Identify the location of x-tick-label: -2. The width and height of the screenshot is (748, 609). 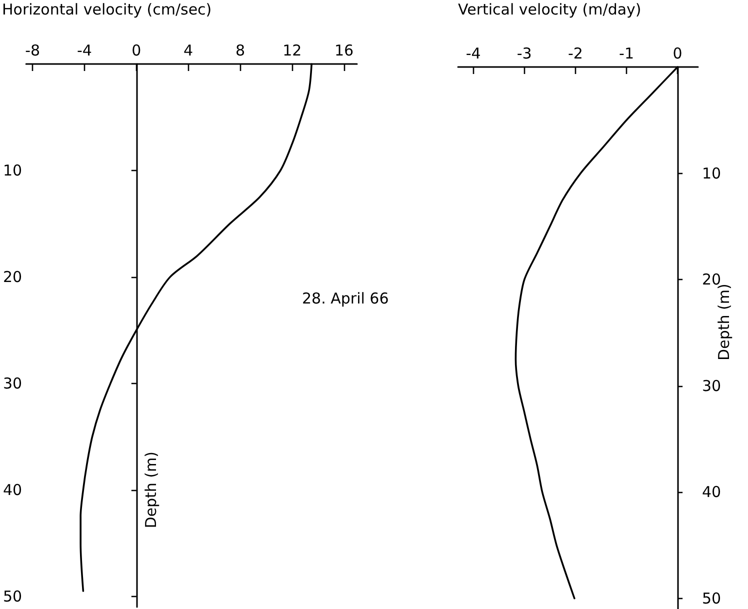
(575, 53).